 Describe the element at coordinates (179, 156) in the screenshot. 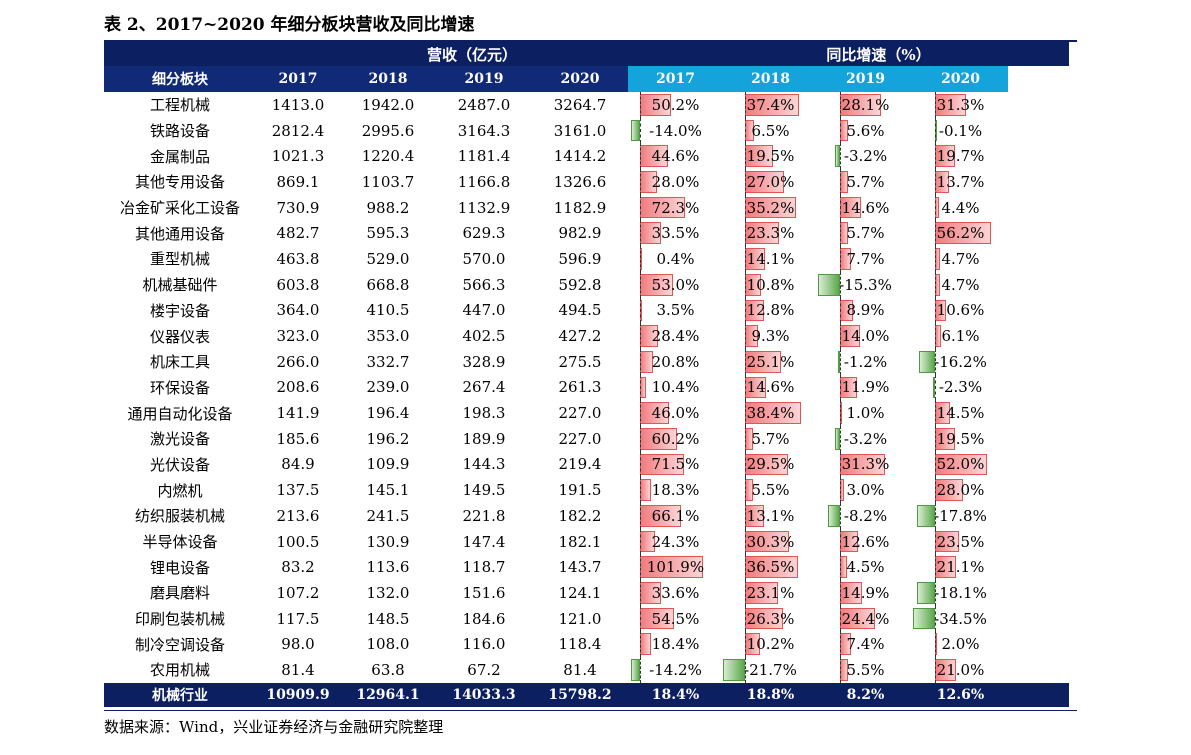

I see `segment-name: 金属制品` at that location.